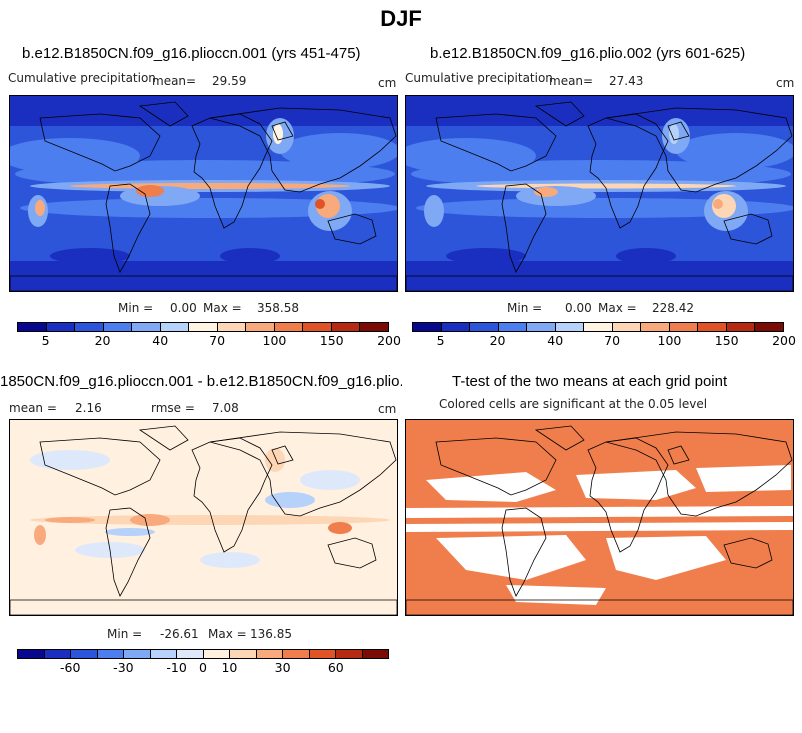 This screenshot has width=802, height=733. Describe the element at coordinates (479, 78) in the screenshot. I see `variable-label-top-right: Cumulative precipitation` at that location.